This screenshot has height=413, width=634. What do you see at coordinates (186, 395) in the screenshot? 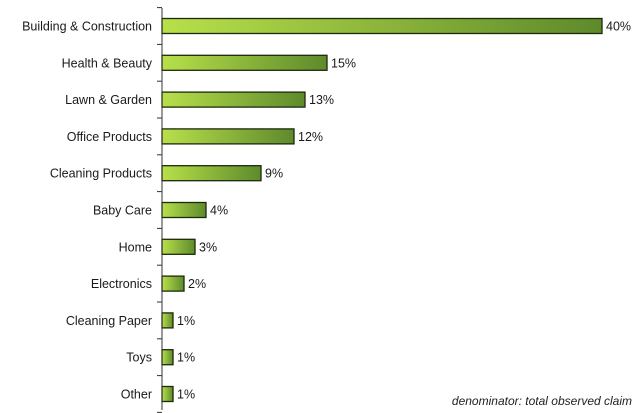
I see `value-label-other: 1%` at bounding box center [186, 395].